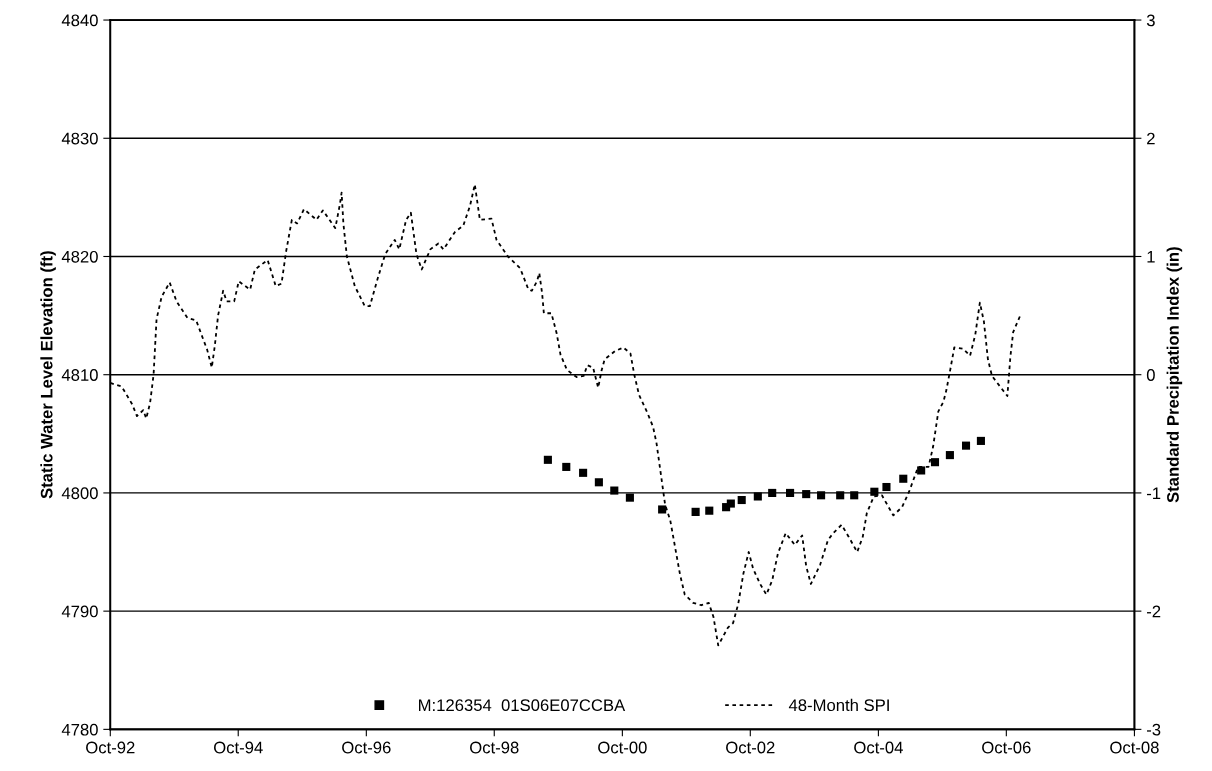 This screenshot has width=1212, height=771. What do you see at coordinates (79, 729) in the screenshot?
I see `y-tick-label: 4780` at bounding box center [79, 729].